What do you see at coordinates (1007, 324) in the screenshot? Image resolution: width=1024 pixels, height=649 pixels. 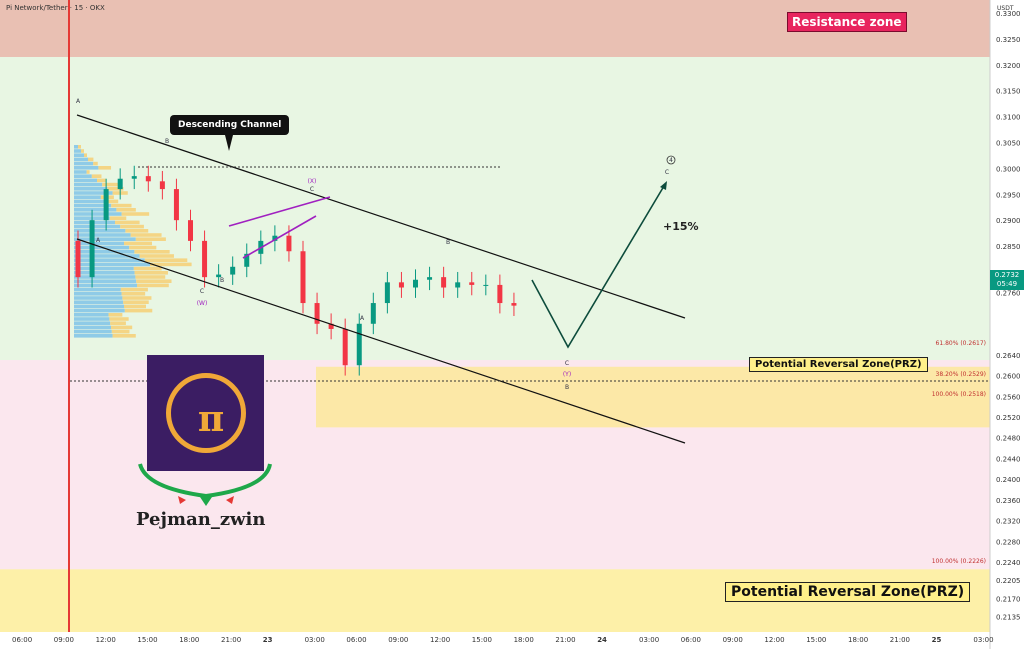 I see `price-axis-panel` at bounding box center [1007, 324].